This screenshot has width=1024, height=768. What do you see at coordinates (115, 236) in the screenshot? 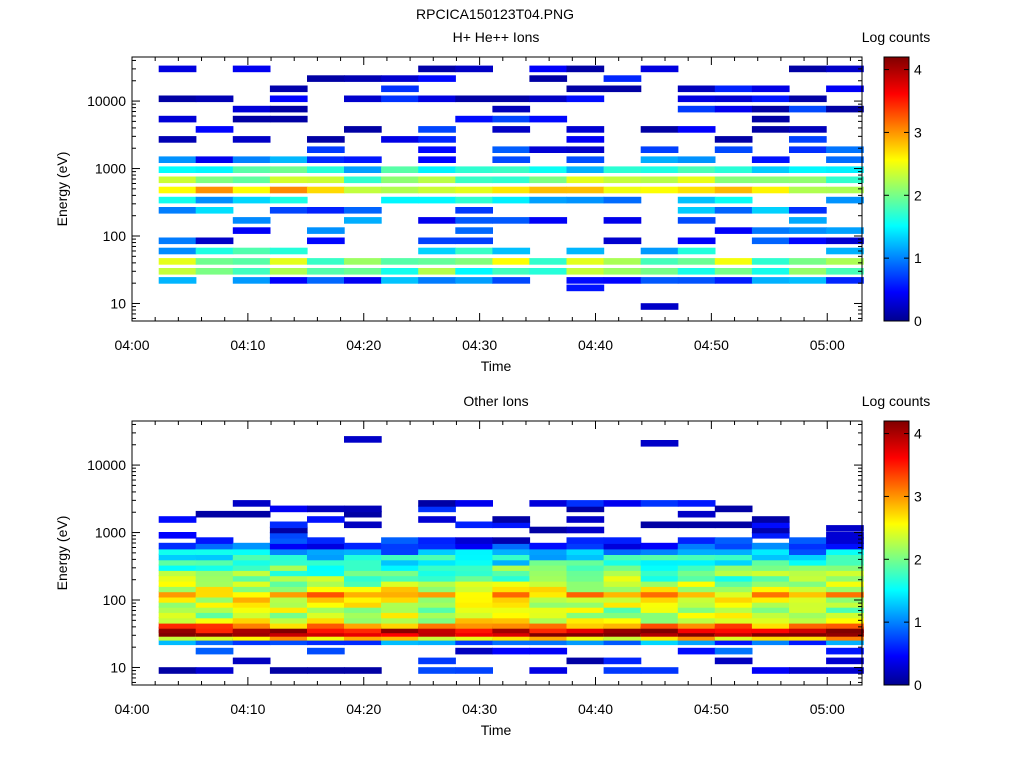
I see `y-tick-label: 100` at bounding box center [115, 236].